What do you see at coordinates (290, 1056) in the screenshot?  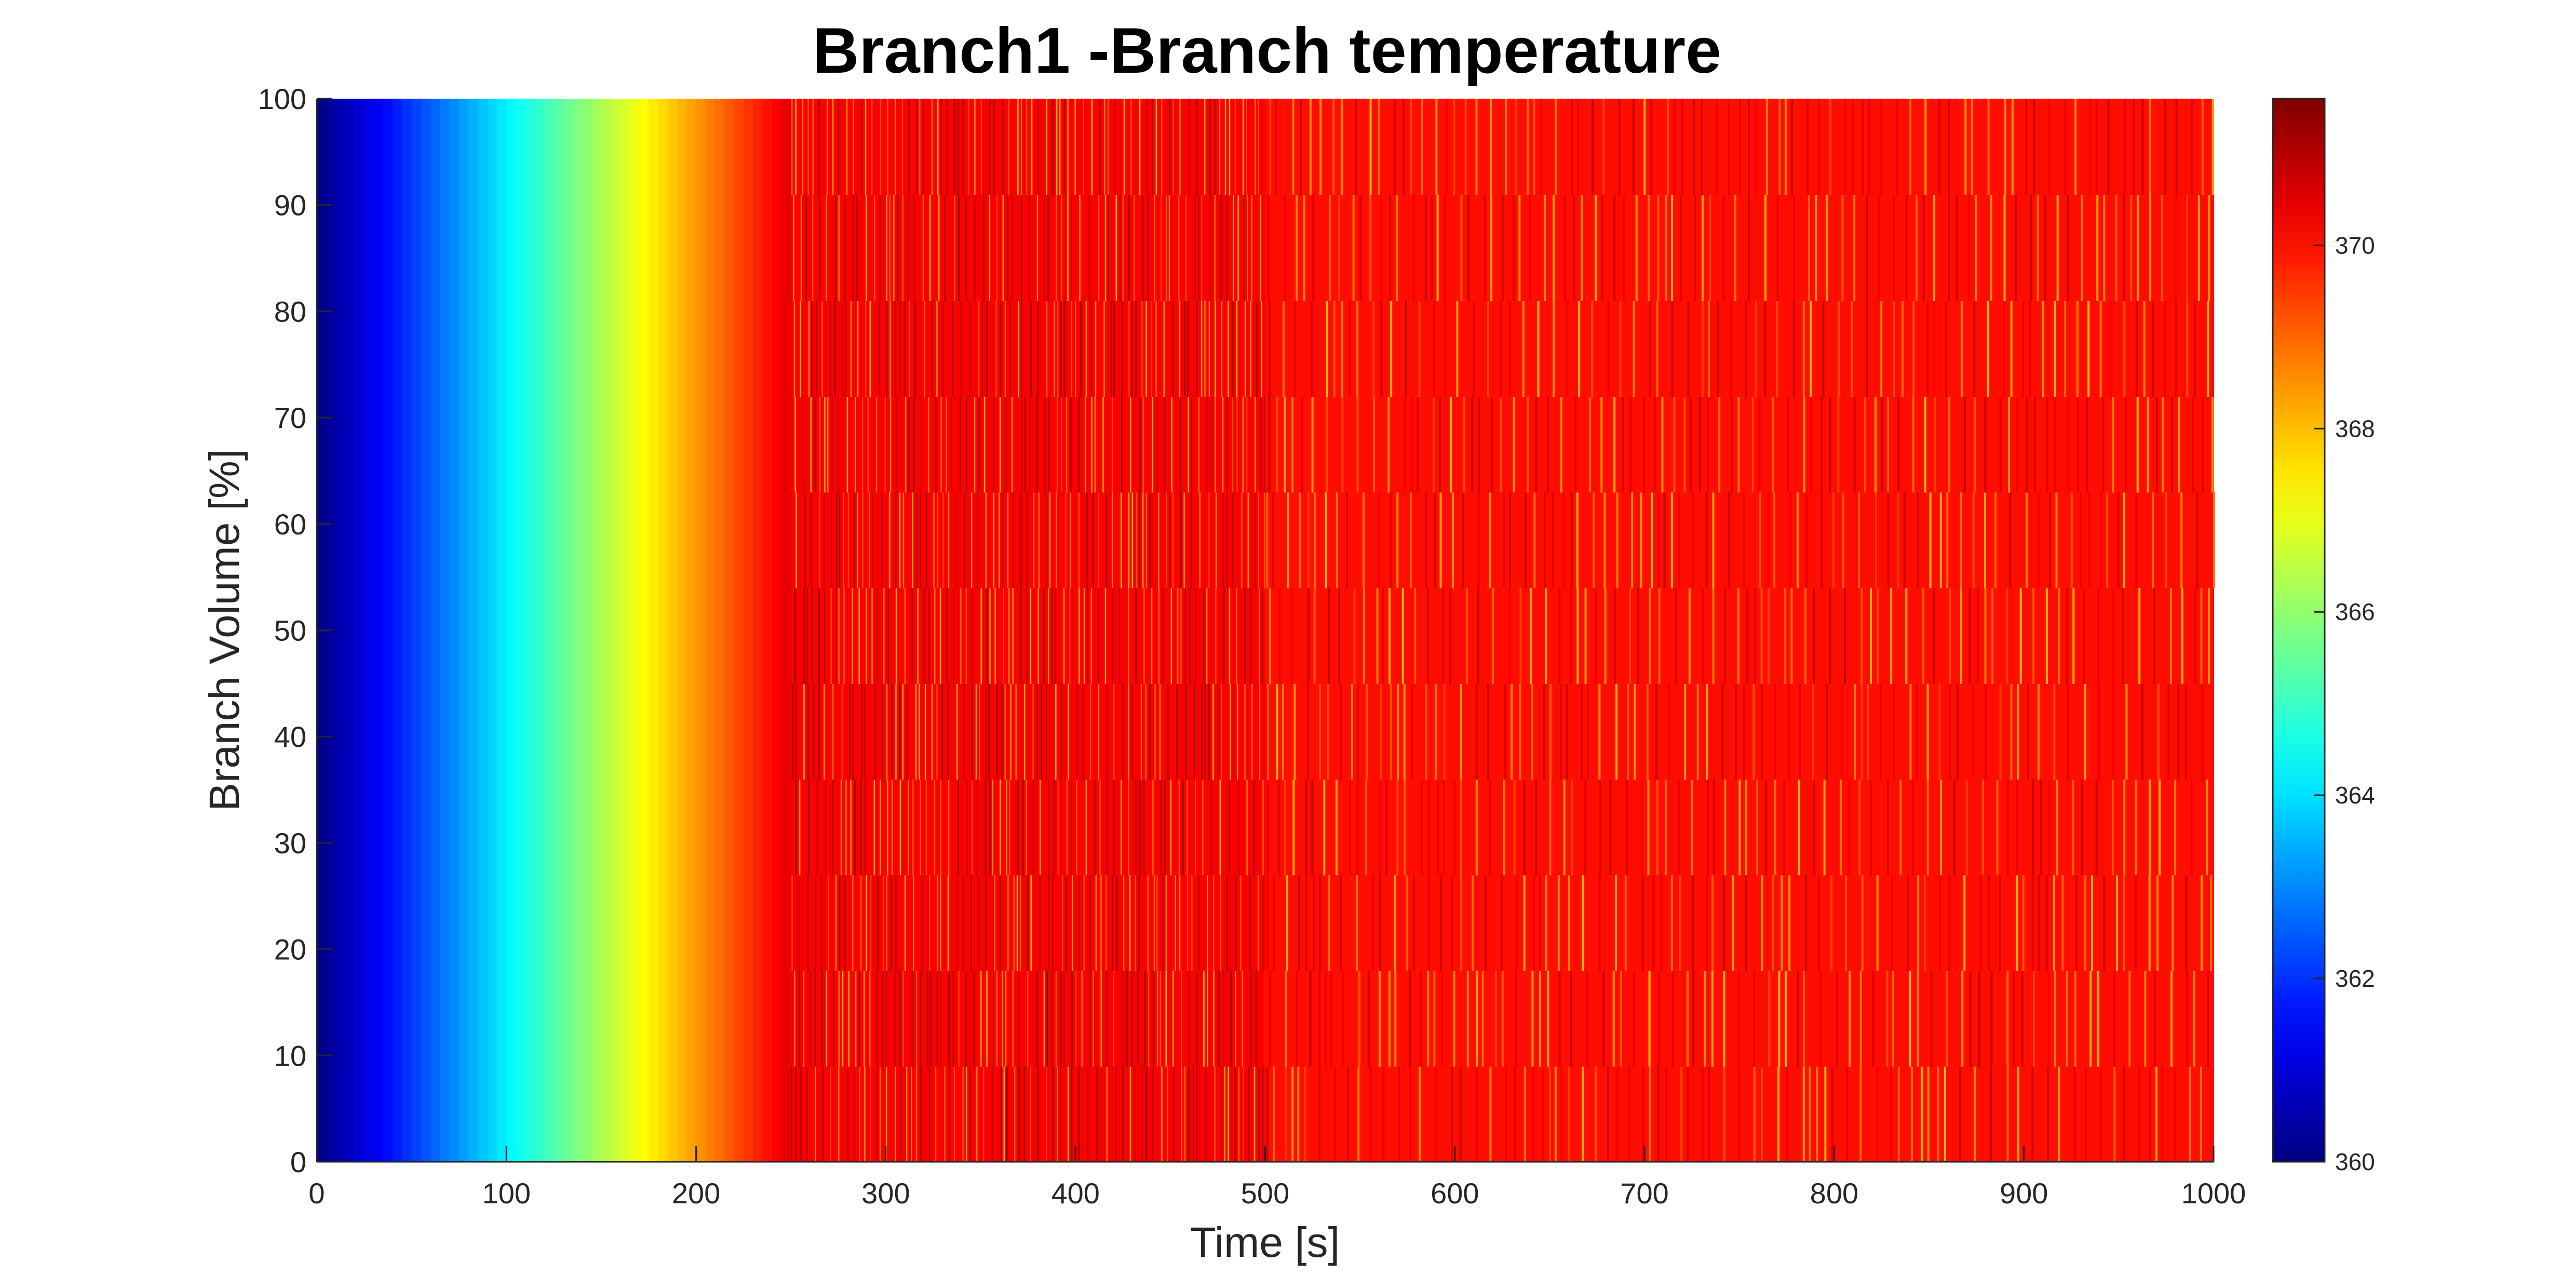 I see `y-tick-label: 10` at bounding box center [290, 1056].